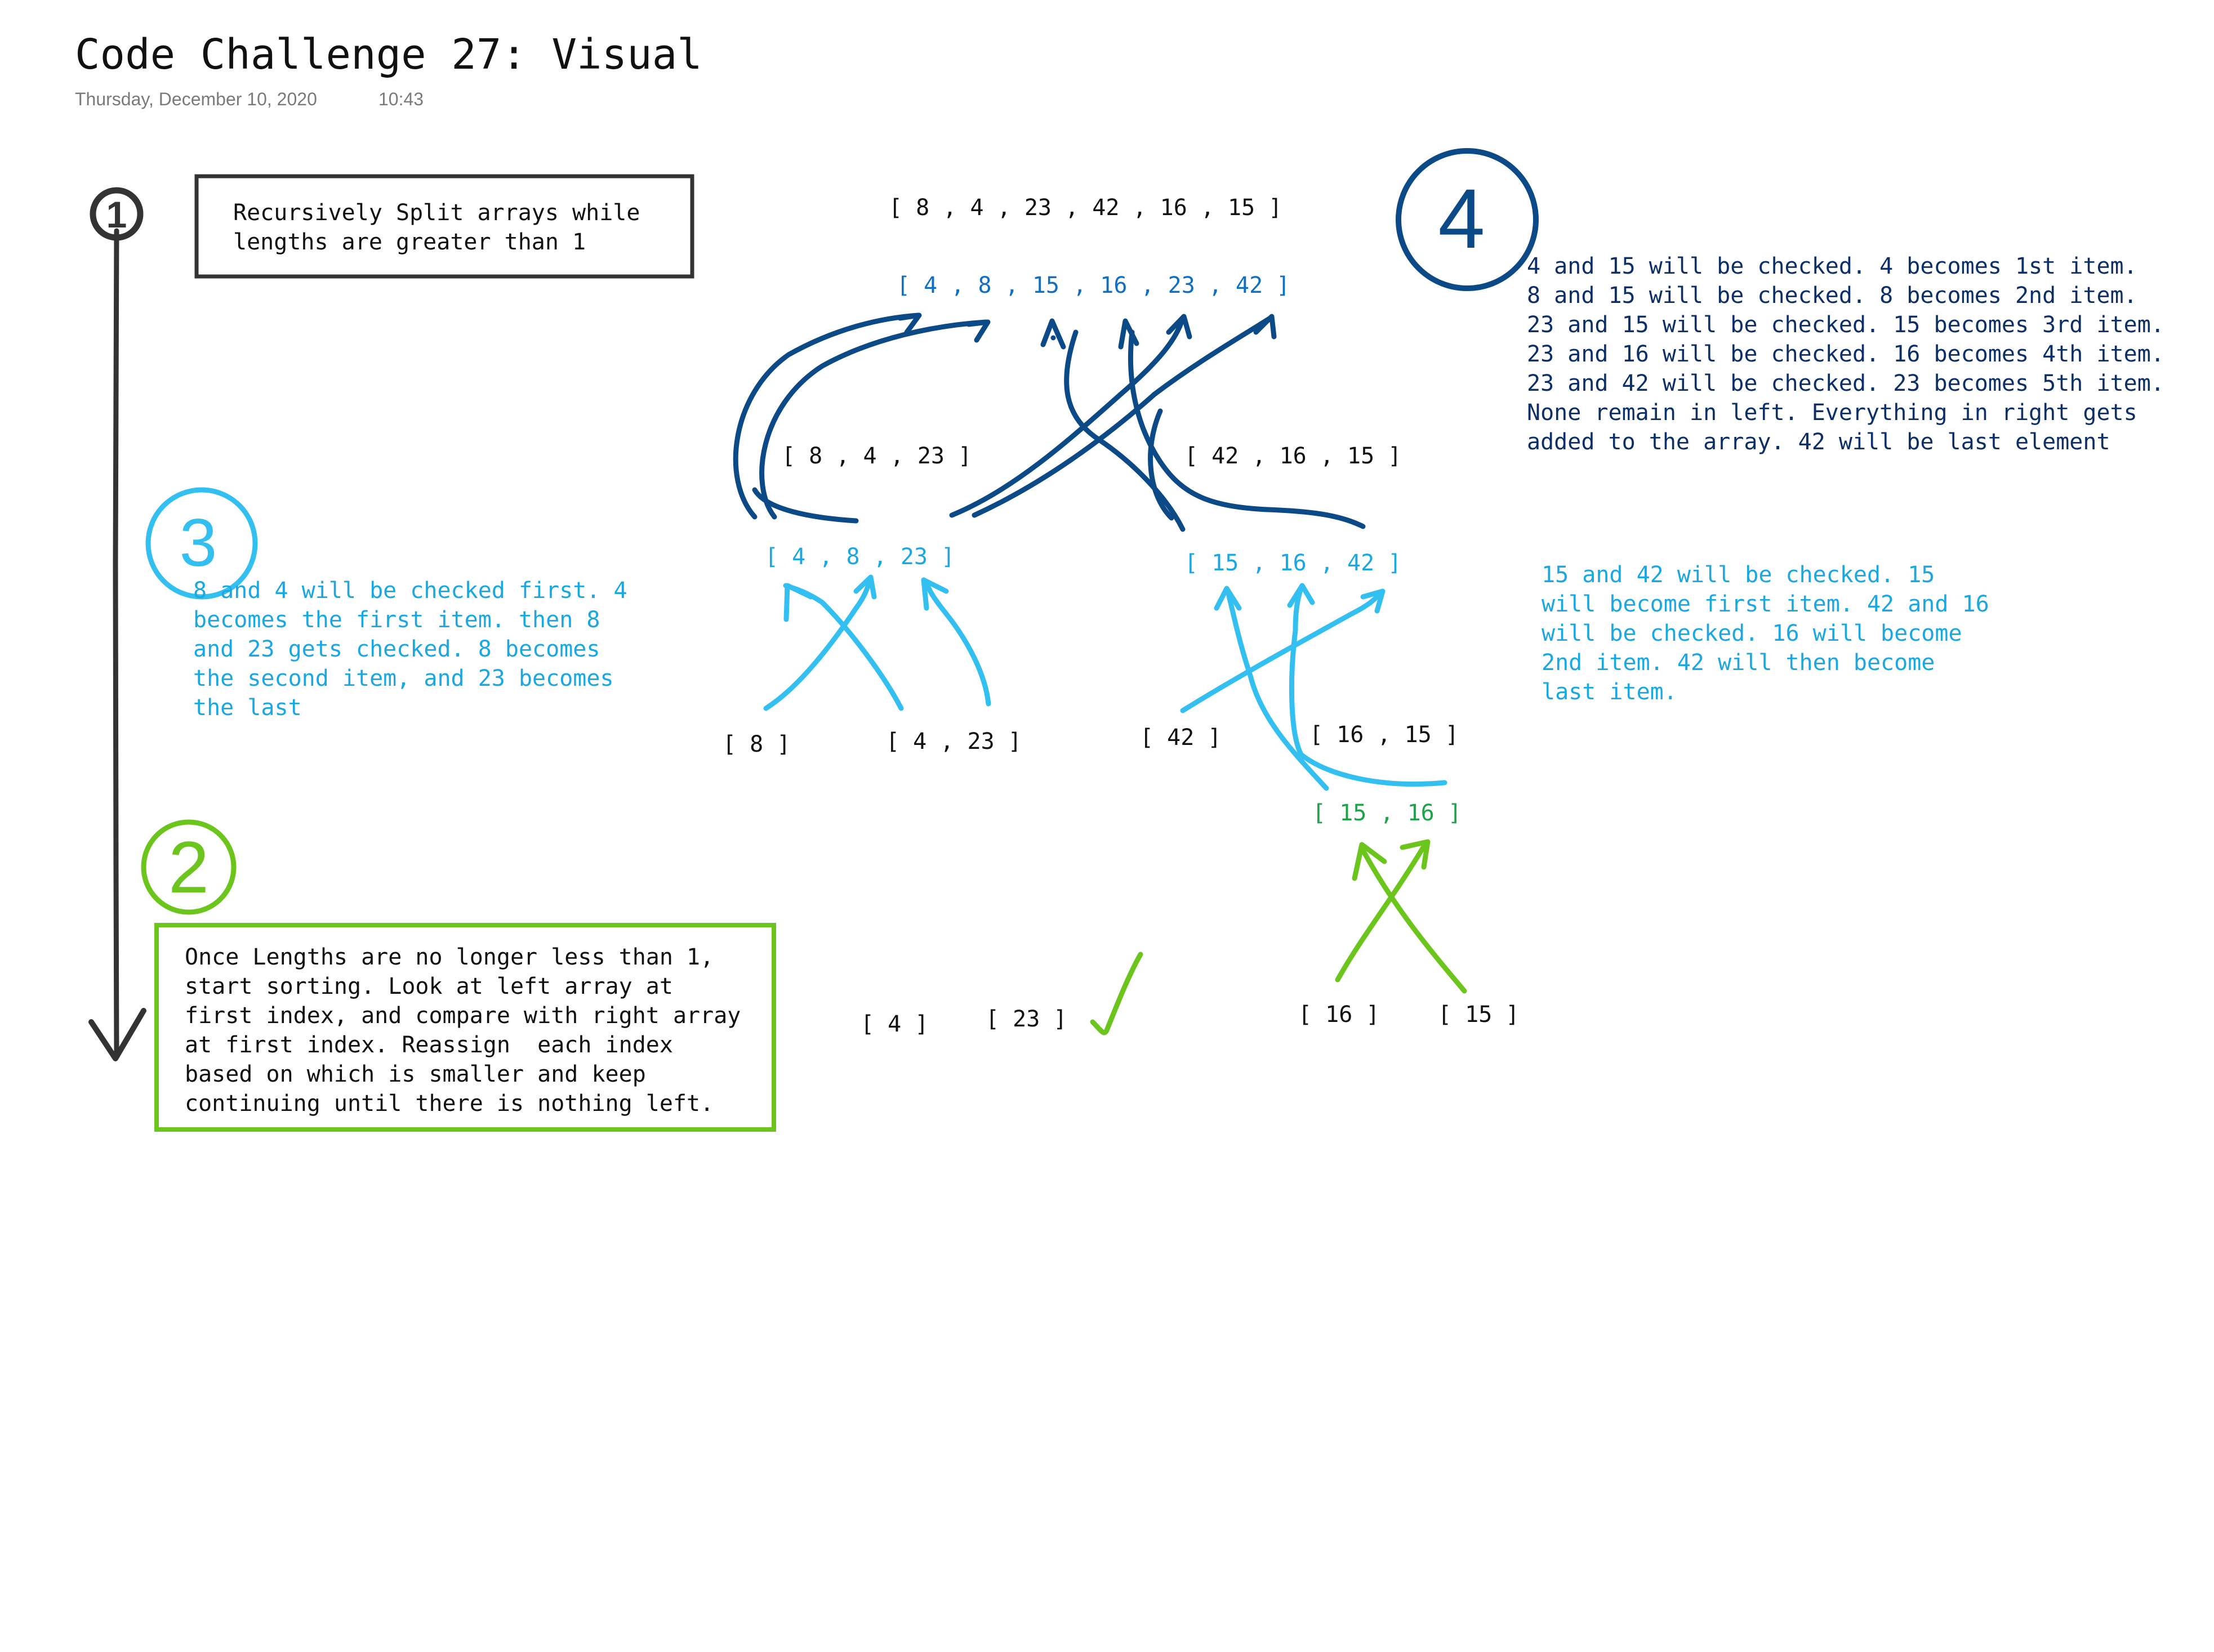 Image resolution: width=2214 pixels, height=1652 pixels. What do you see at coordinates (1765, 604) in the screenshot?
I see `step-3-note-line: will become first item. 42 and 16` at bounding box center [1765, 604].